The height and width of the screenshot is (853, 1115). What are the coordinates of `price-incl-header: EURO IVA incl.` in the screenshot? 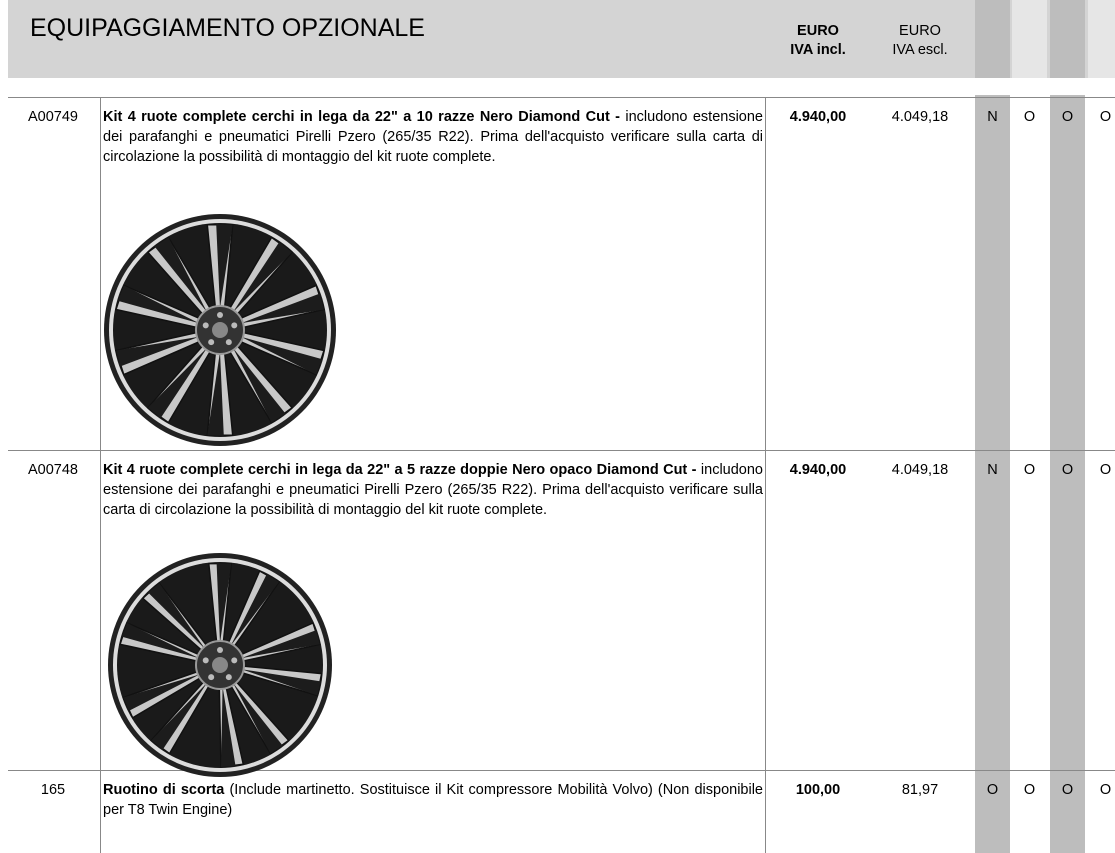 It's located at (818, 41).